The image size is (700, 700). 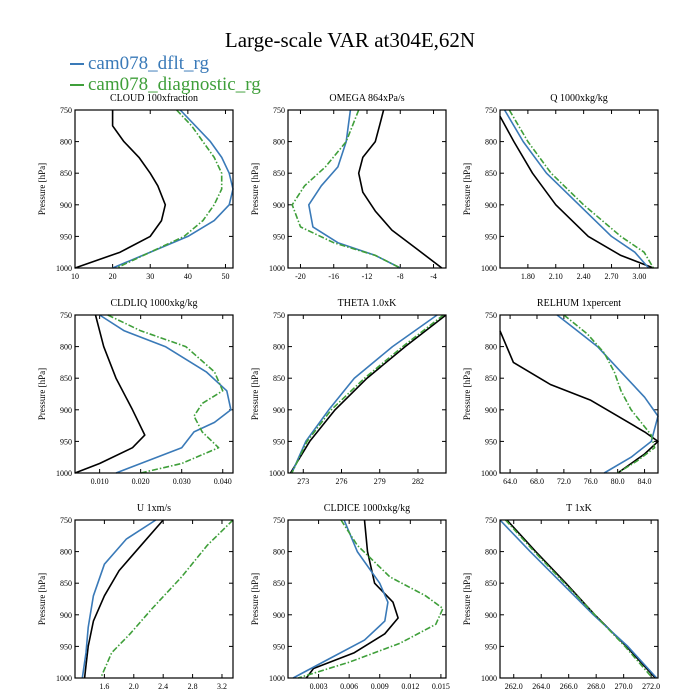 I want to click on panel-title: U 1xm/s, so click(x=154, y=508).